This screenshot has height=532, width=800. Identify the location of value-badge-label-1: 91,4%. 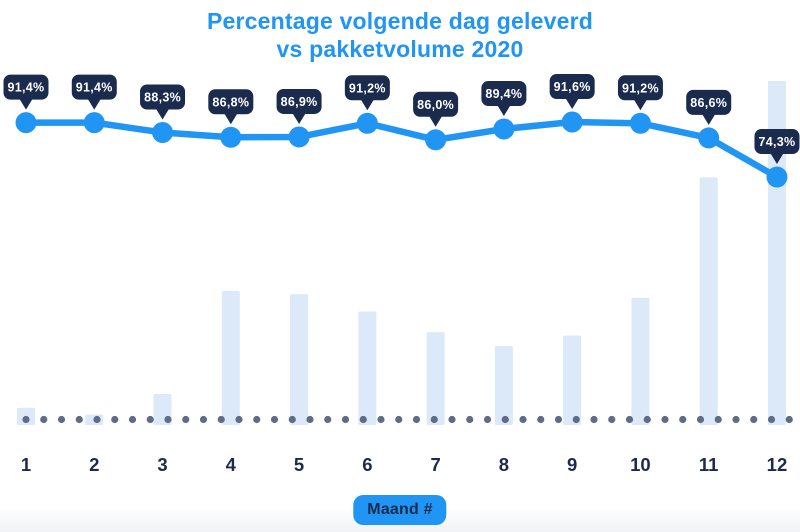
(26, 88).